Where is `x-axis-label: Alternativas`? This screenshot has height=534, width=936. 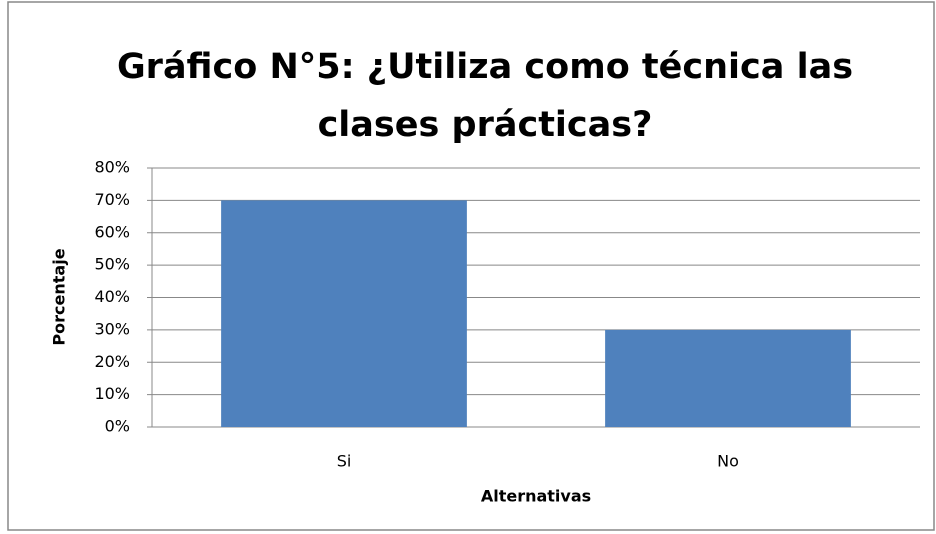 x-axis-label: Alternativas is located at coordinates (536, 496).